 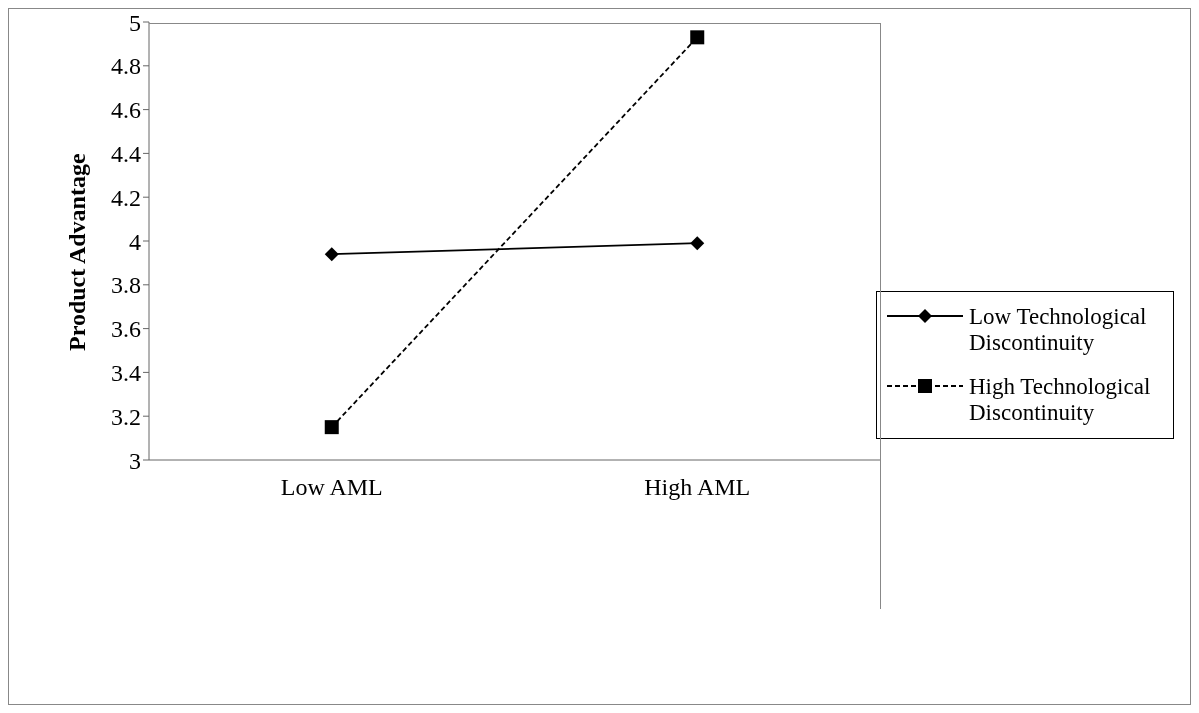 I want to click on legend-label: Low Technological Discontinuity, so click(x=1058, y=330).